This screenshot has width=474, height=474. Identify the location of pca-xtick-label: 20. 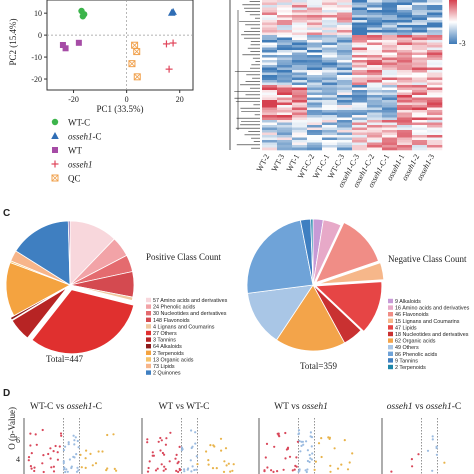
(180, 99).